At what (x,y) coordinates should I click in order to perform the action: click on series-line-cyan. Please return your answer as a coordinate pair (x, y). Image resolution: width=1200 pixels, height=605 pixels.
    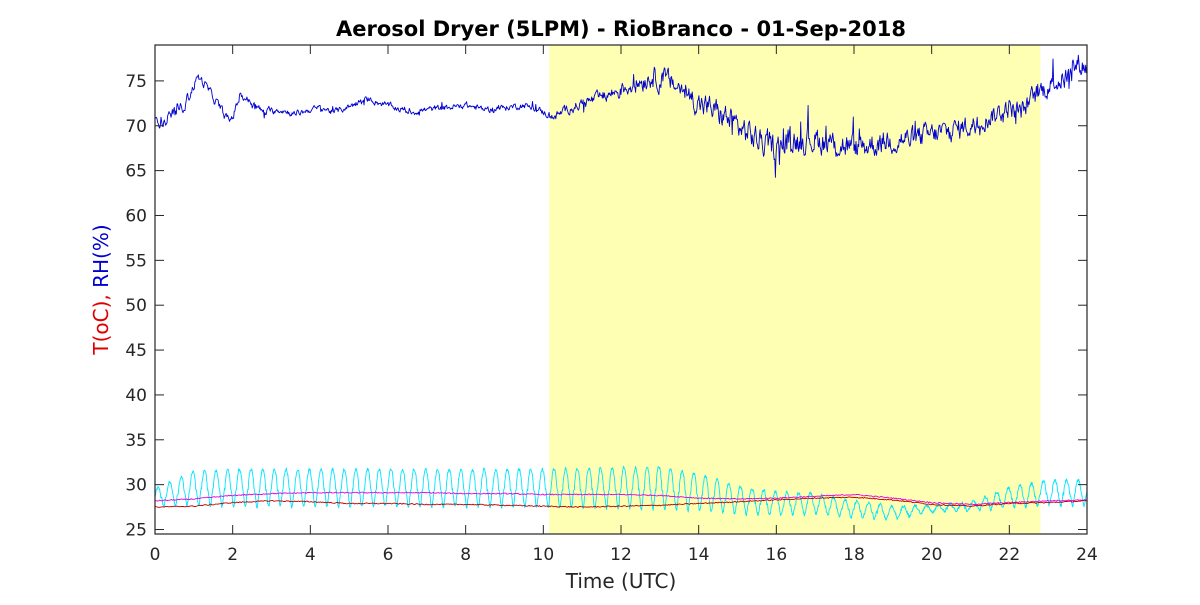
    Looking at the image, I should click on (621, 493).